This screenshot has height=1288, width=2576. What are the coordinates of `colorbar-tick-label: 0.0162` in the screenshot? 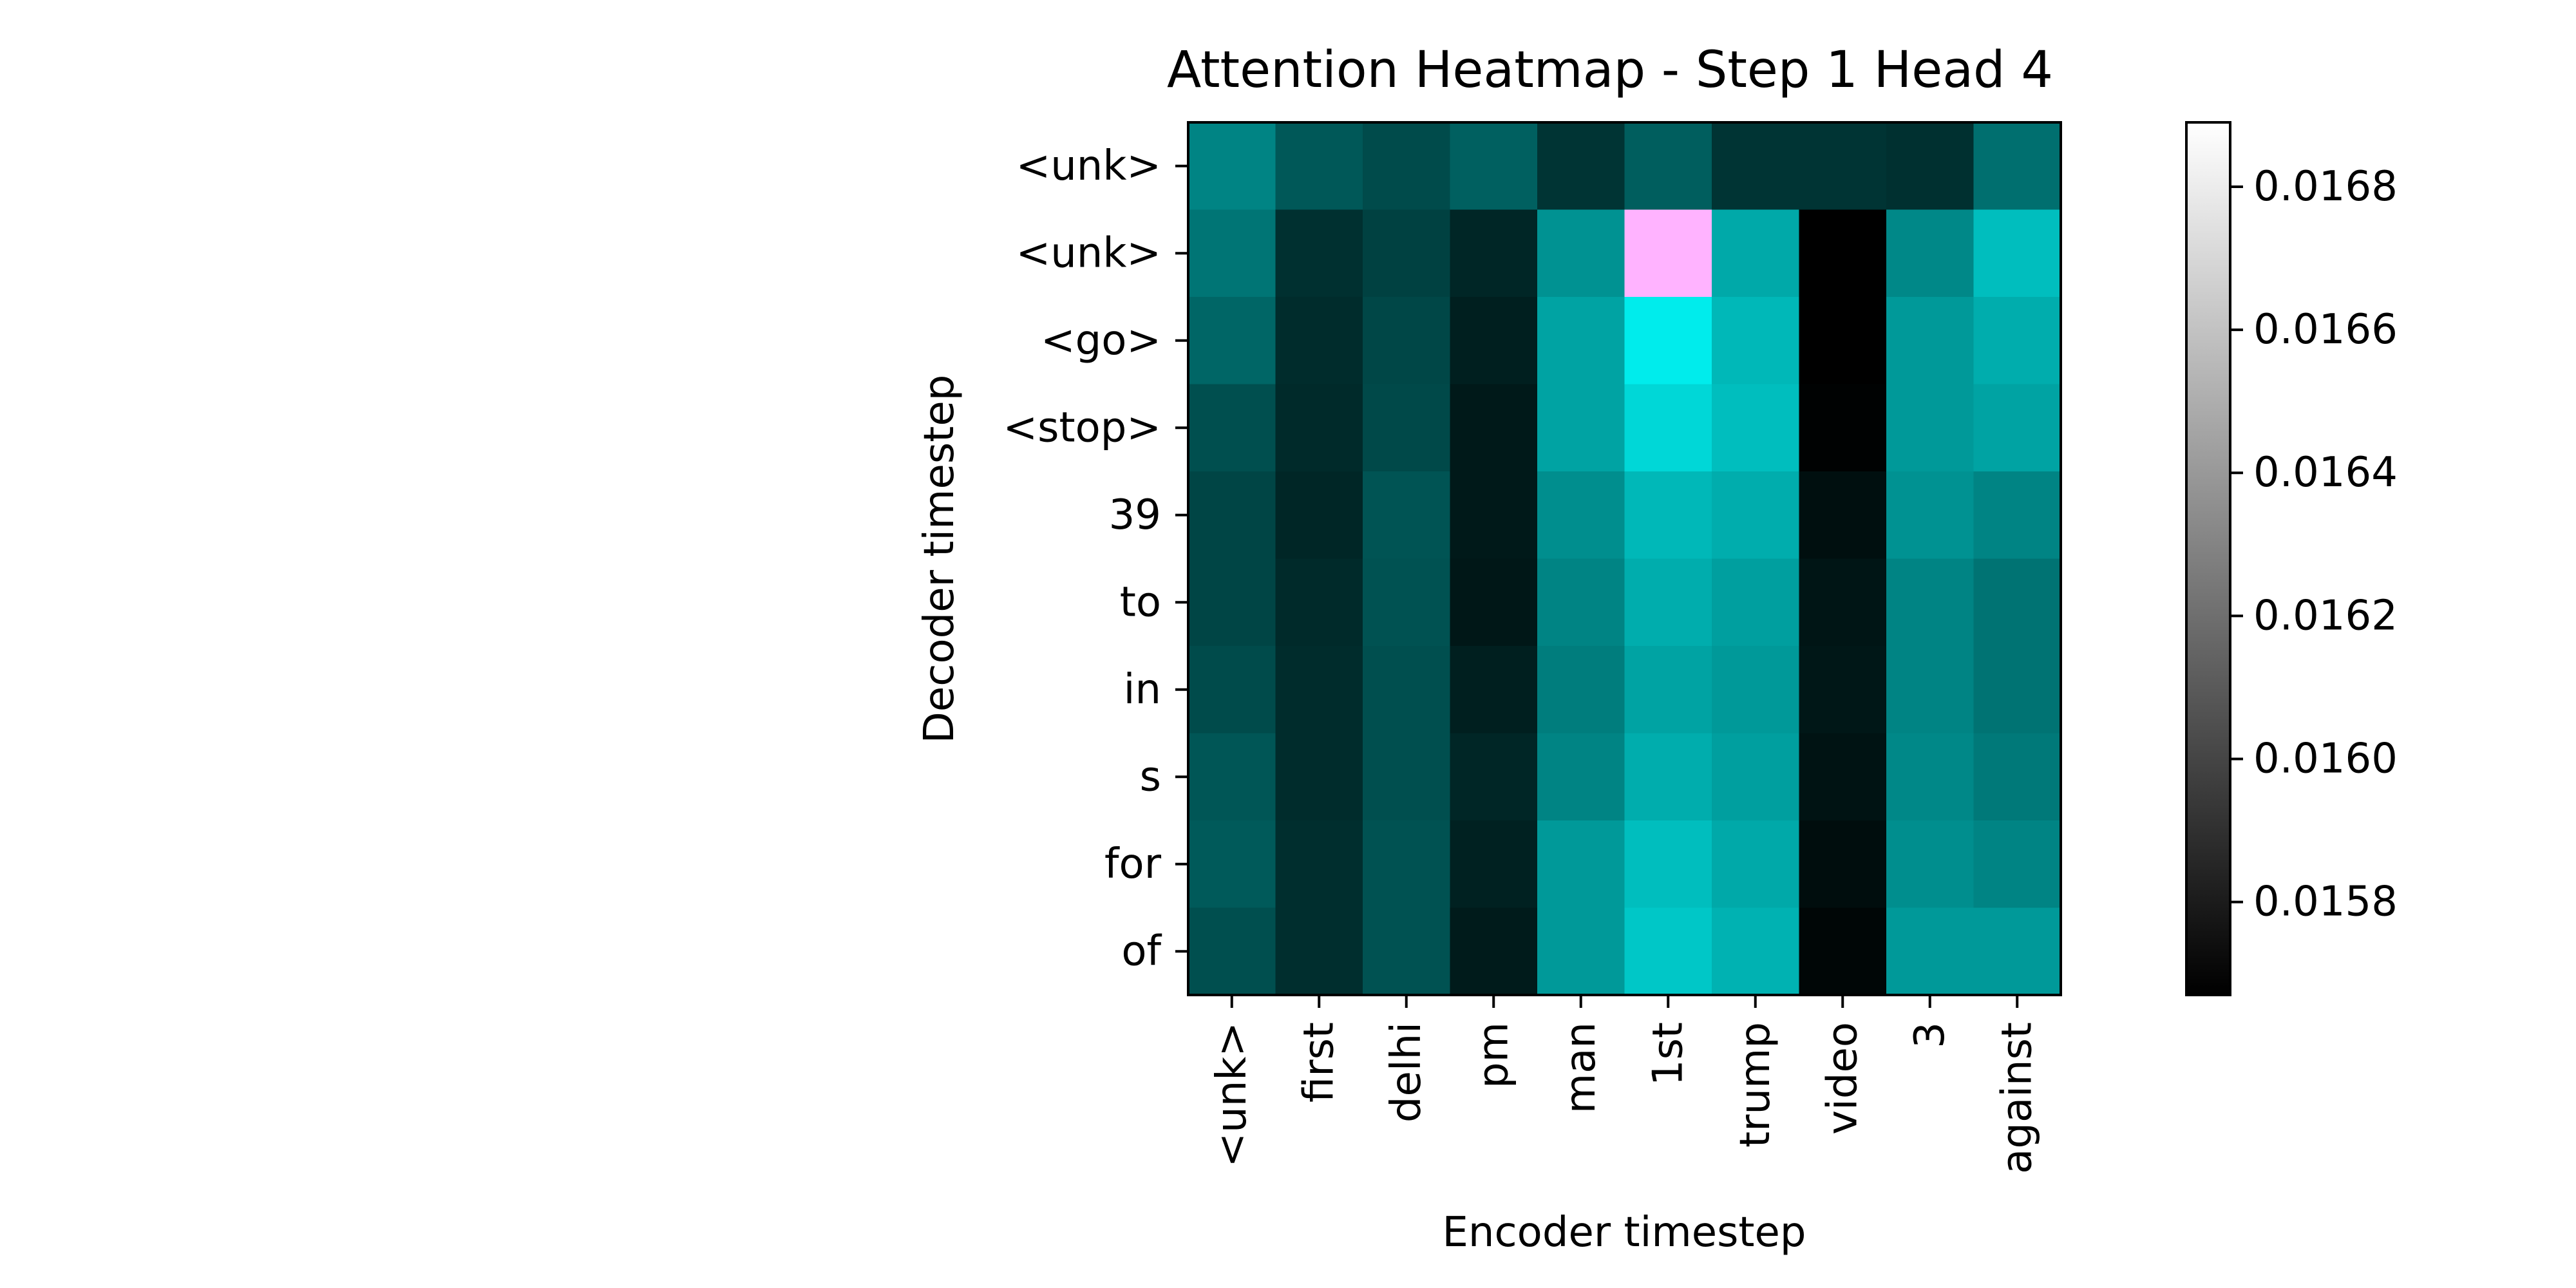 It's located at (2326, 615).